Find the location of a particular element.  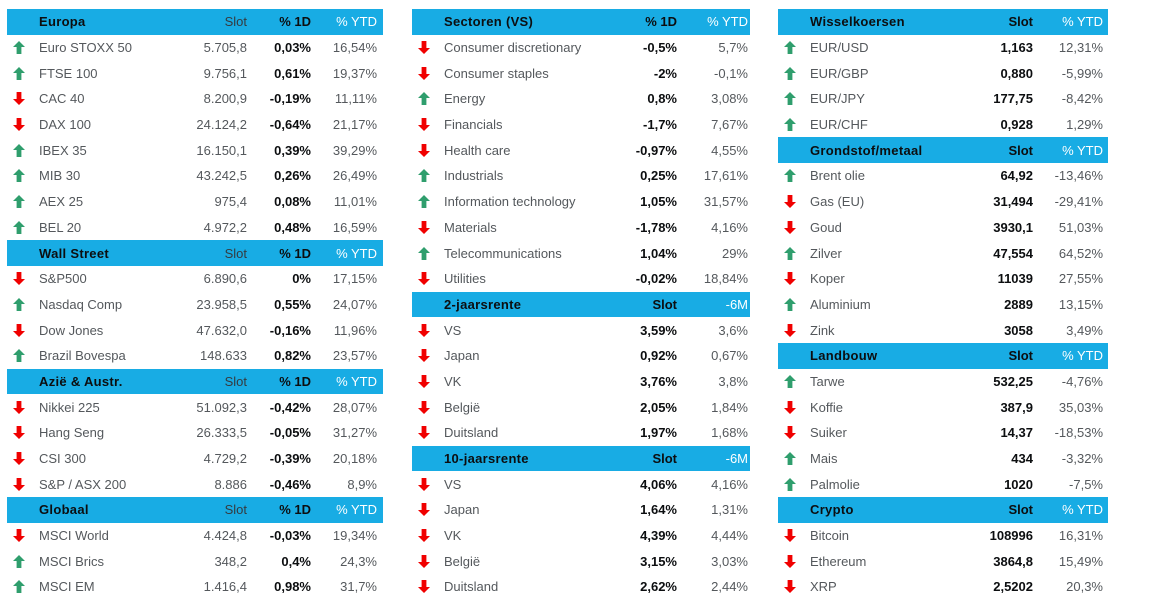

table-row-xrp: XRP 2,5202 20,3% is located at coordinates (943, 587).